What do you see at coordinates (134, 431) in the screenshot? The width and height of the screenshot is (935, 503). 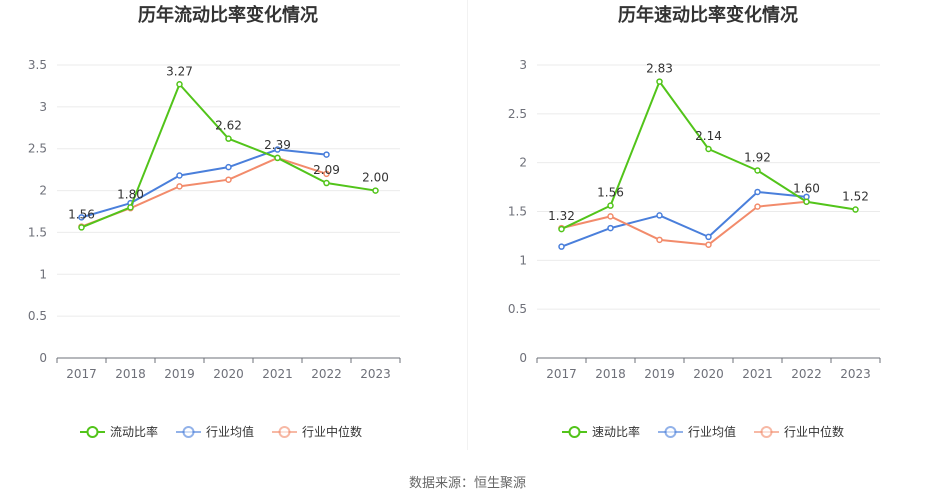 I see `legend-label: 流动比率` at bounding box center [134, 431].